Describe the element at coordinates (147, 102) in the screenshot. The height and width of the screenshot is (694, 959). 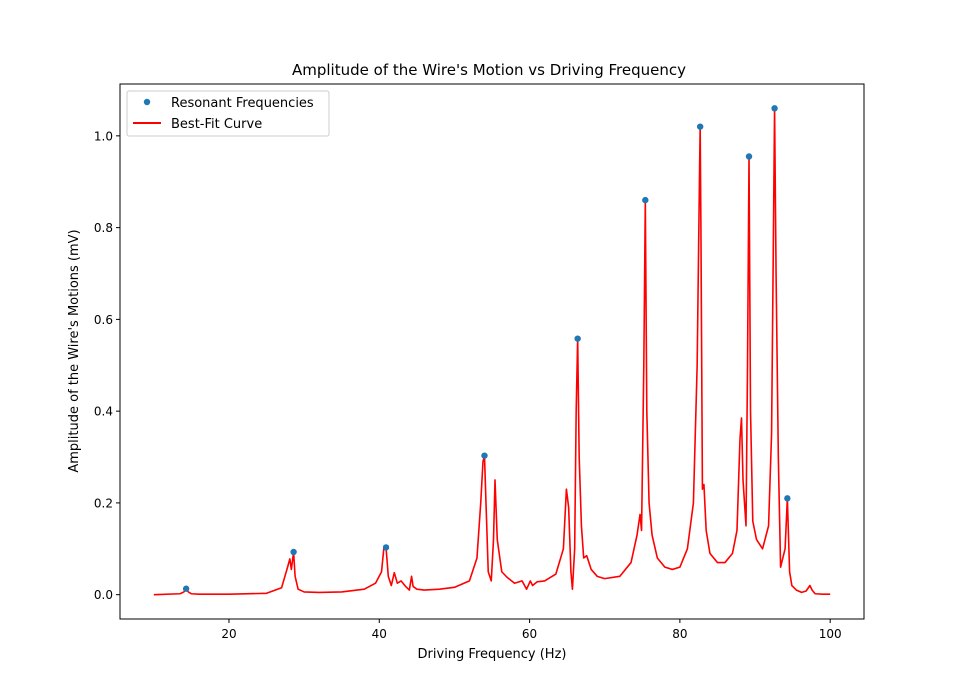
I see `legend-marker-resonant-frequencies` at that location.